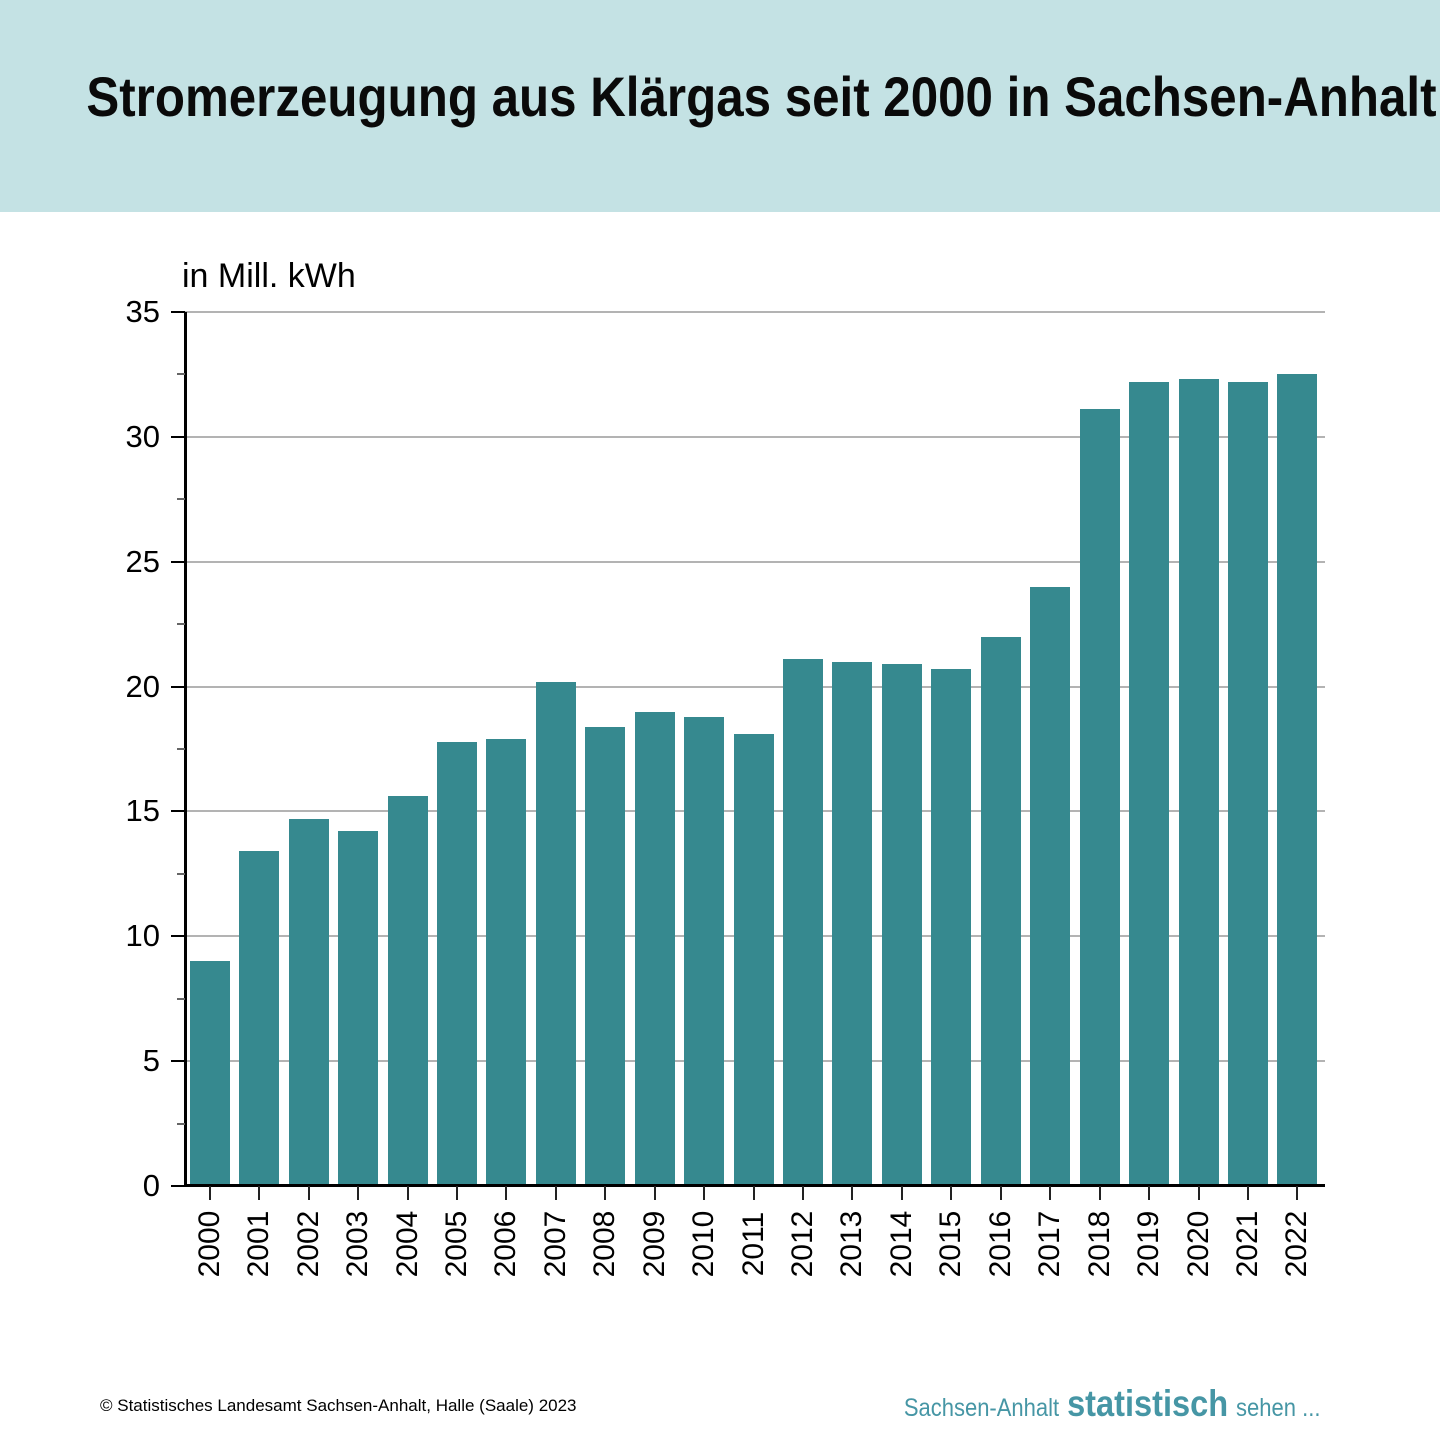  Describe the element at coordinates (1149, 783) in the screenshot. I see `bar-2019` at that location.